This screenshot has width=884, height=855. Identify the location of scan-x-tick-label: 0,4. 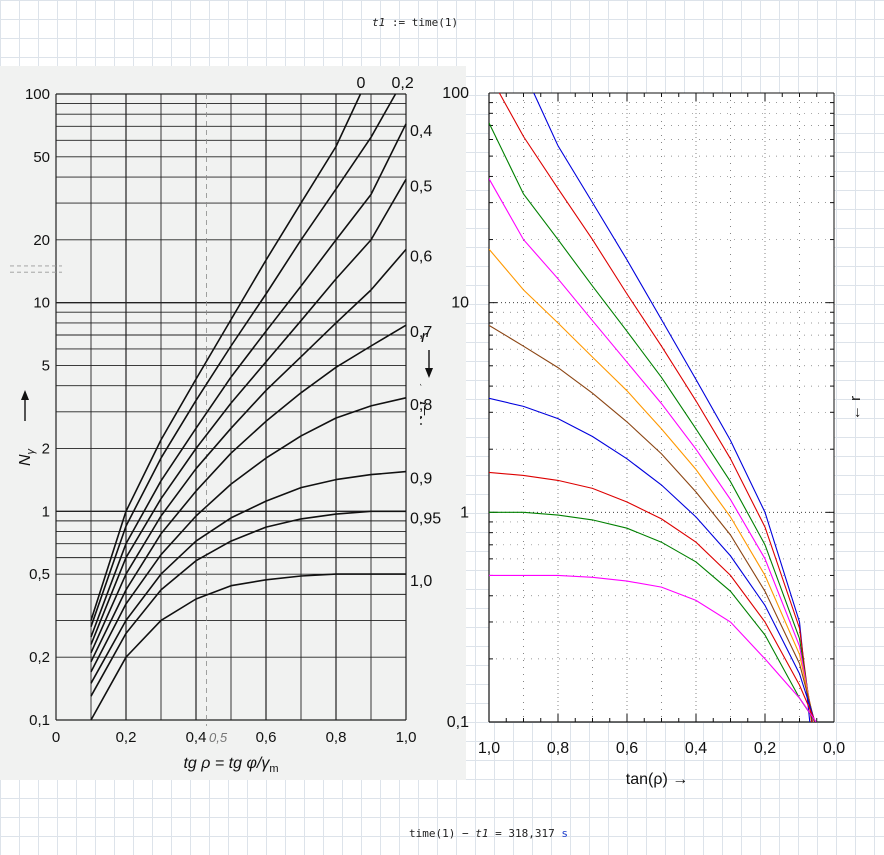
(196, 737).